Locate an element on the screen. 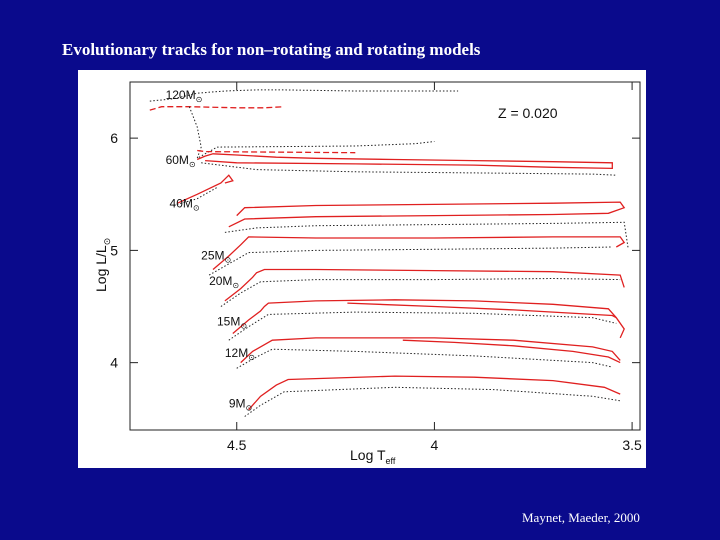 The image size is (720, 540). x-tick-label: 4 is located at coordinates (435, 445).